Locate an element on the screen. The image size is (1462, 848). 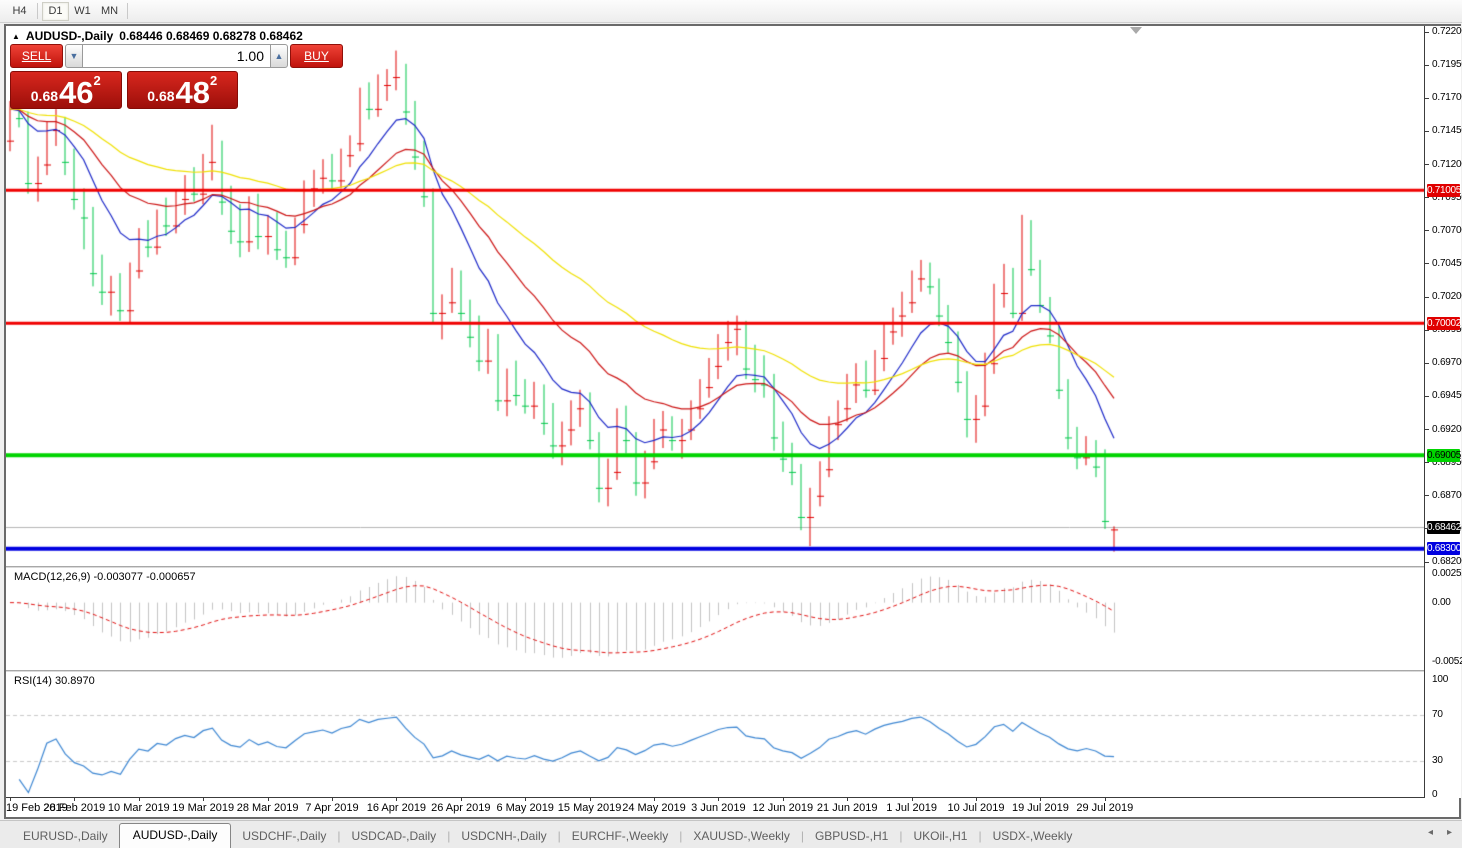
bid-quote-panel: 0.68 46 2 is located at coordinates (66, 90).